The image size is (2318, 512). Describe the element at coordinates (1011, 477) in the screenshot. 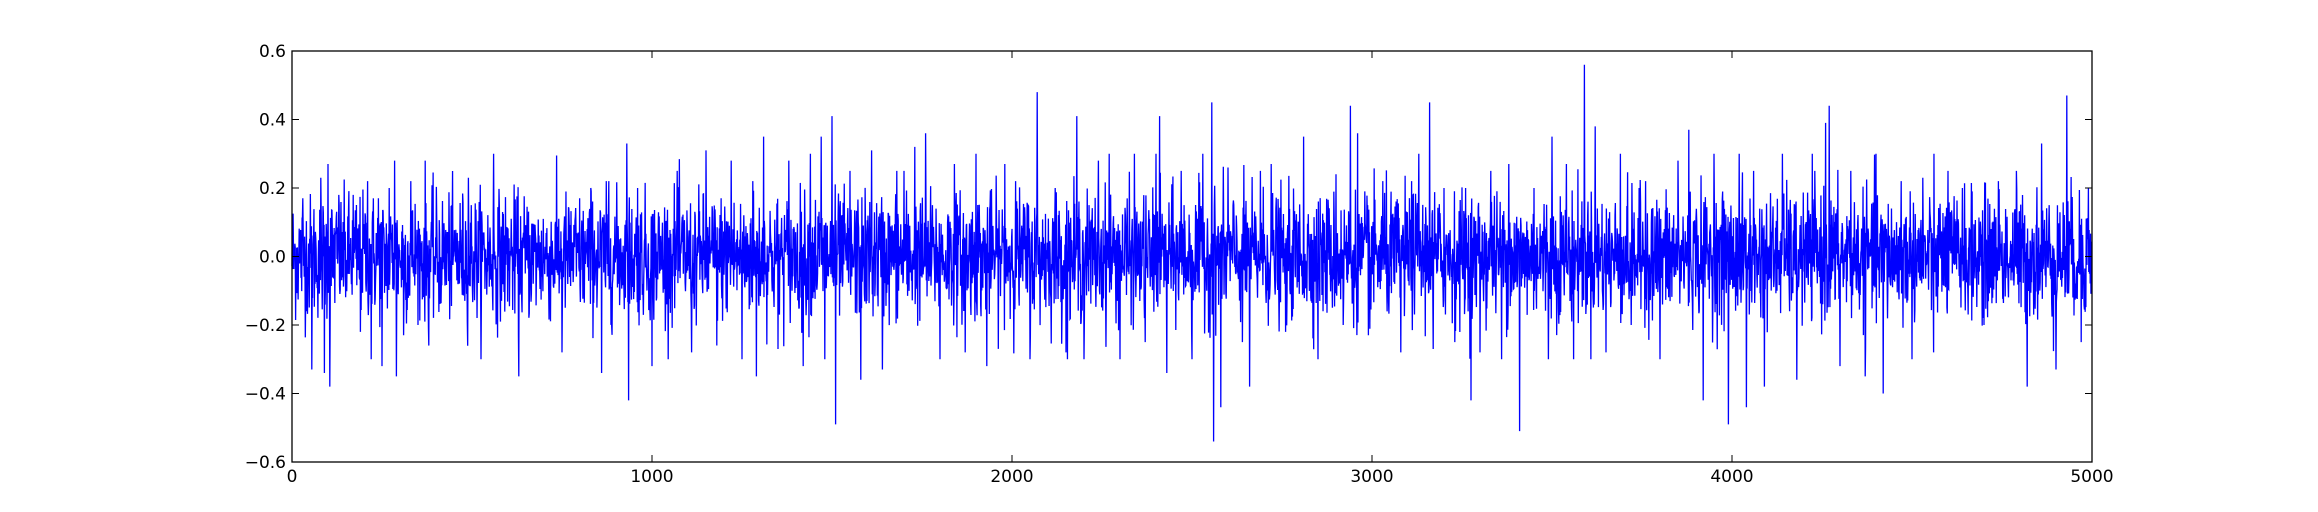

I see `x-tick-label: 2000` at that location.